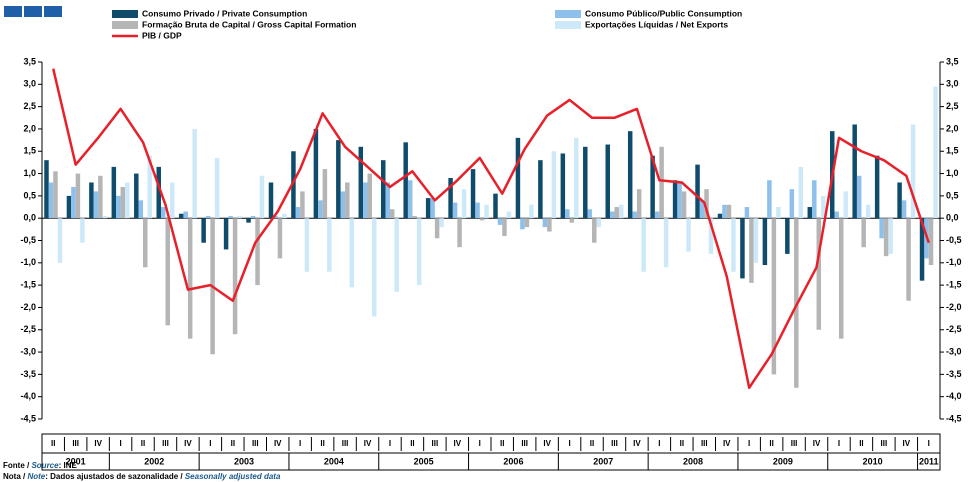 The height and width of the screenshot is (482, 975). What do you see at coordinates (28, 262) in the screenshot?
I see `y-tick-label: -1,0` at bounding box center [28, 262].